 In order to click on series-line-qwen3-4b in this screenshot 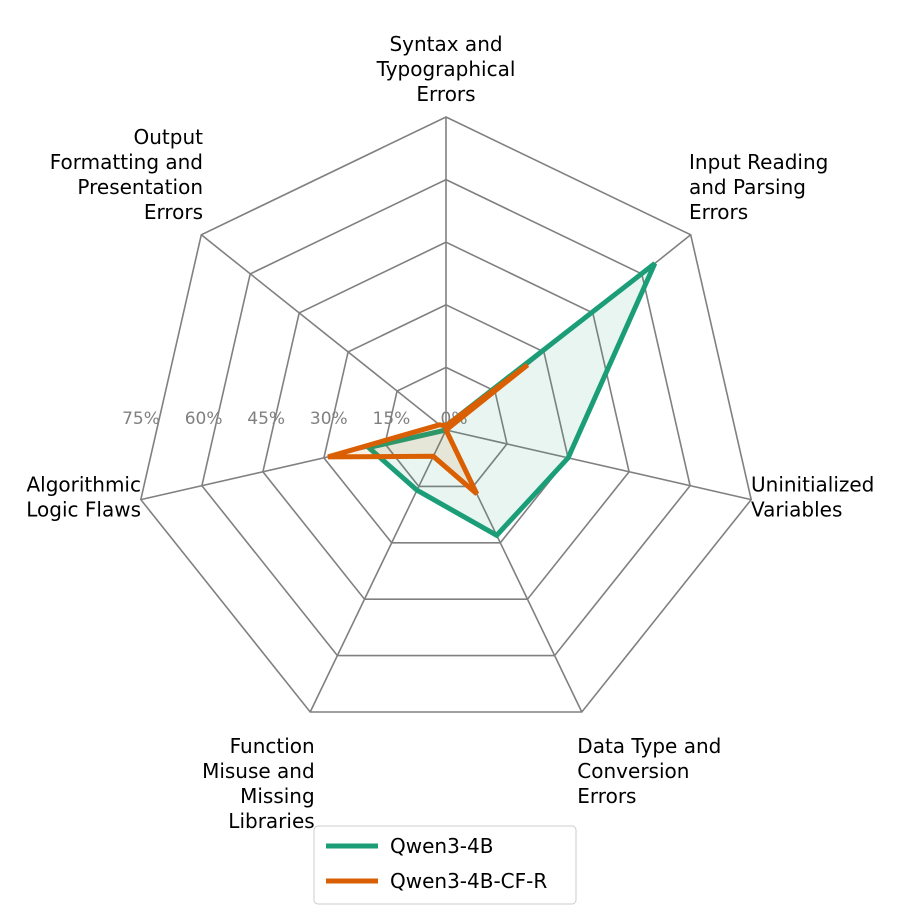, I will do `click(510, 400)`.